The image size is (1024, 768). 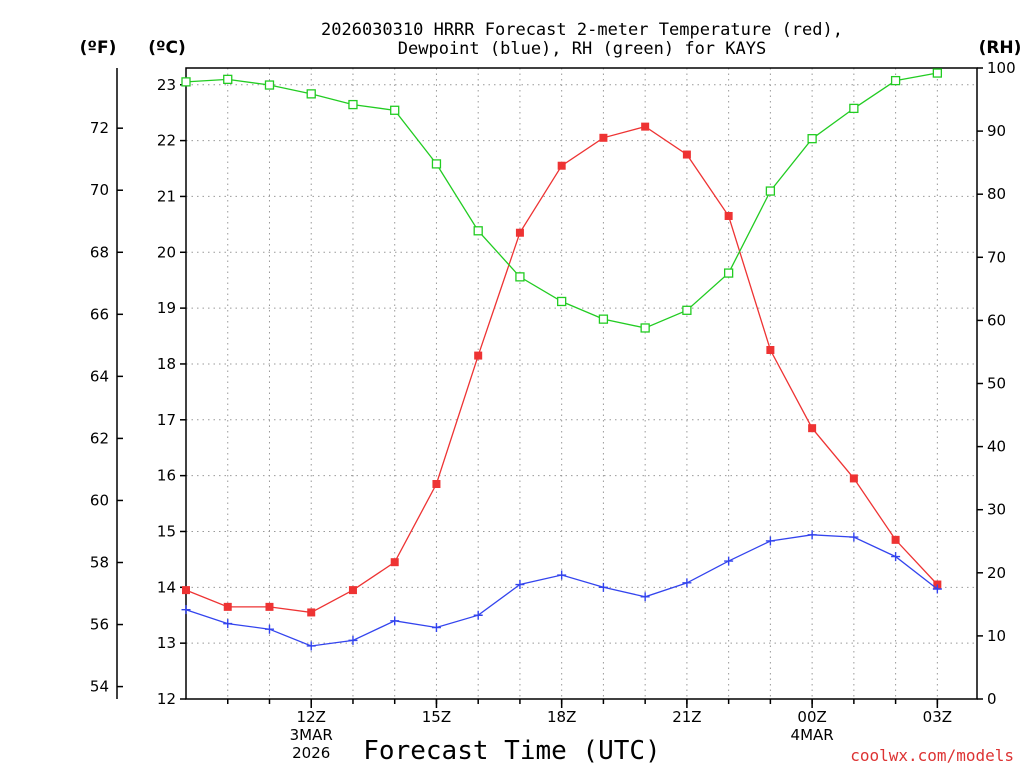 What do you see at coordinates (166, 141) in the screenshot?
I see `celsius-tick-label: 22` at bounding box center [166, 141].